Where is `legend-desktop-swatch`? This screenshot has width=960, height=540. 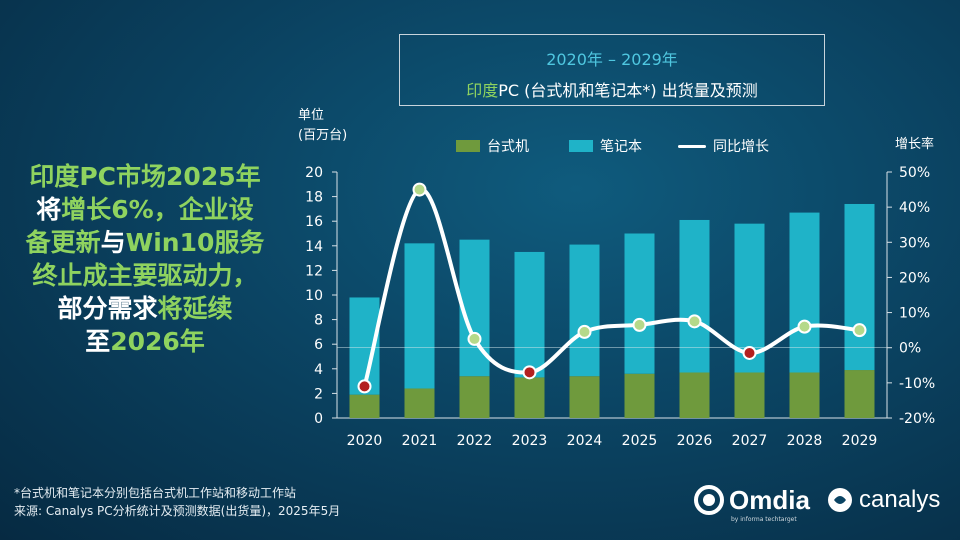
legend-desktop-swatch is located at coordinates (468, 146).